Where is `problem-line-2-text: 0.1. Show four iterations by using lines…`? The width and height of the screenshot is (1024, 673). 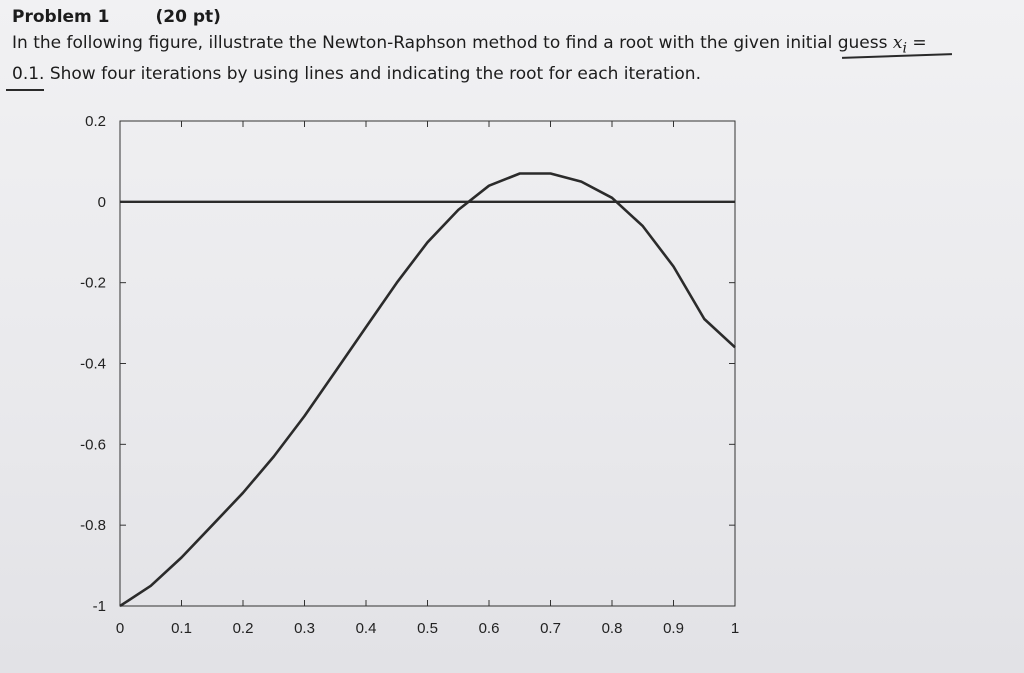 problem-line-2-text: 0.1. Show four iterations by using lines… is located at coordinates (356, 74).